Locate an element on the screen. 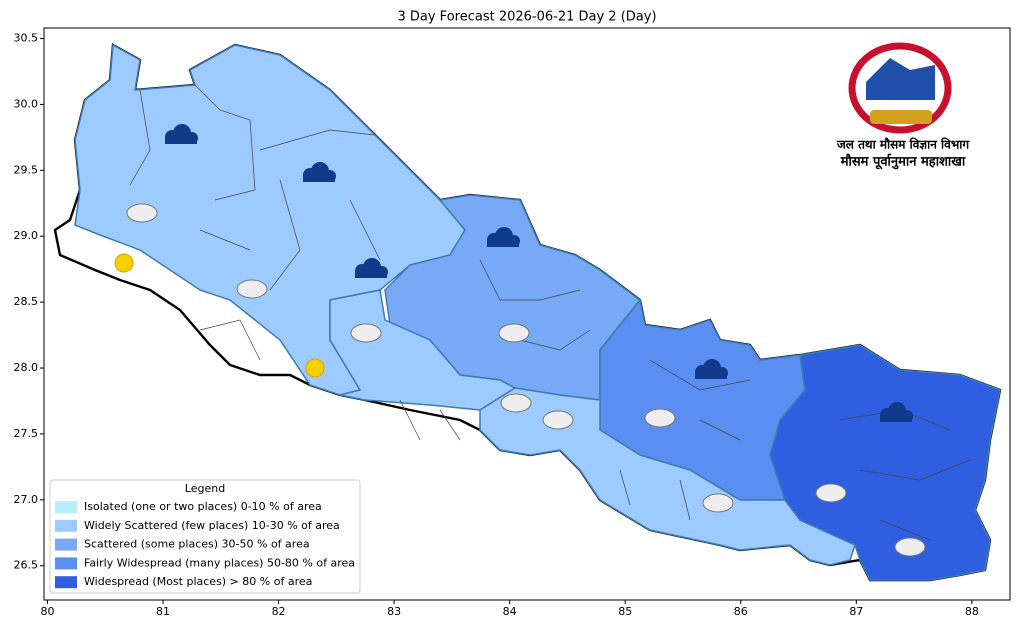  logo-line2: मौसम पूर्वानुमान महाशाखा is located at coordinates (903, 162).